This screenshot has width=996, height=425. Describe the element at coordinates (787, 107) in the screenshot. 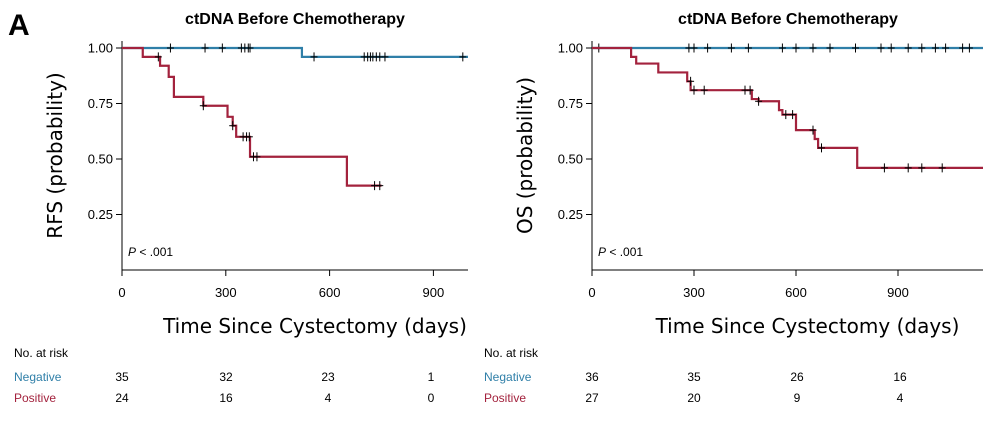

I see `panel-2-positive-survival-curve` at that location.